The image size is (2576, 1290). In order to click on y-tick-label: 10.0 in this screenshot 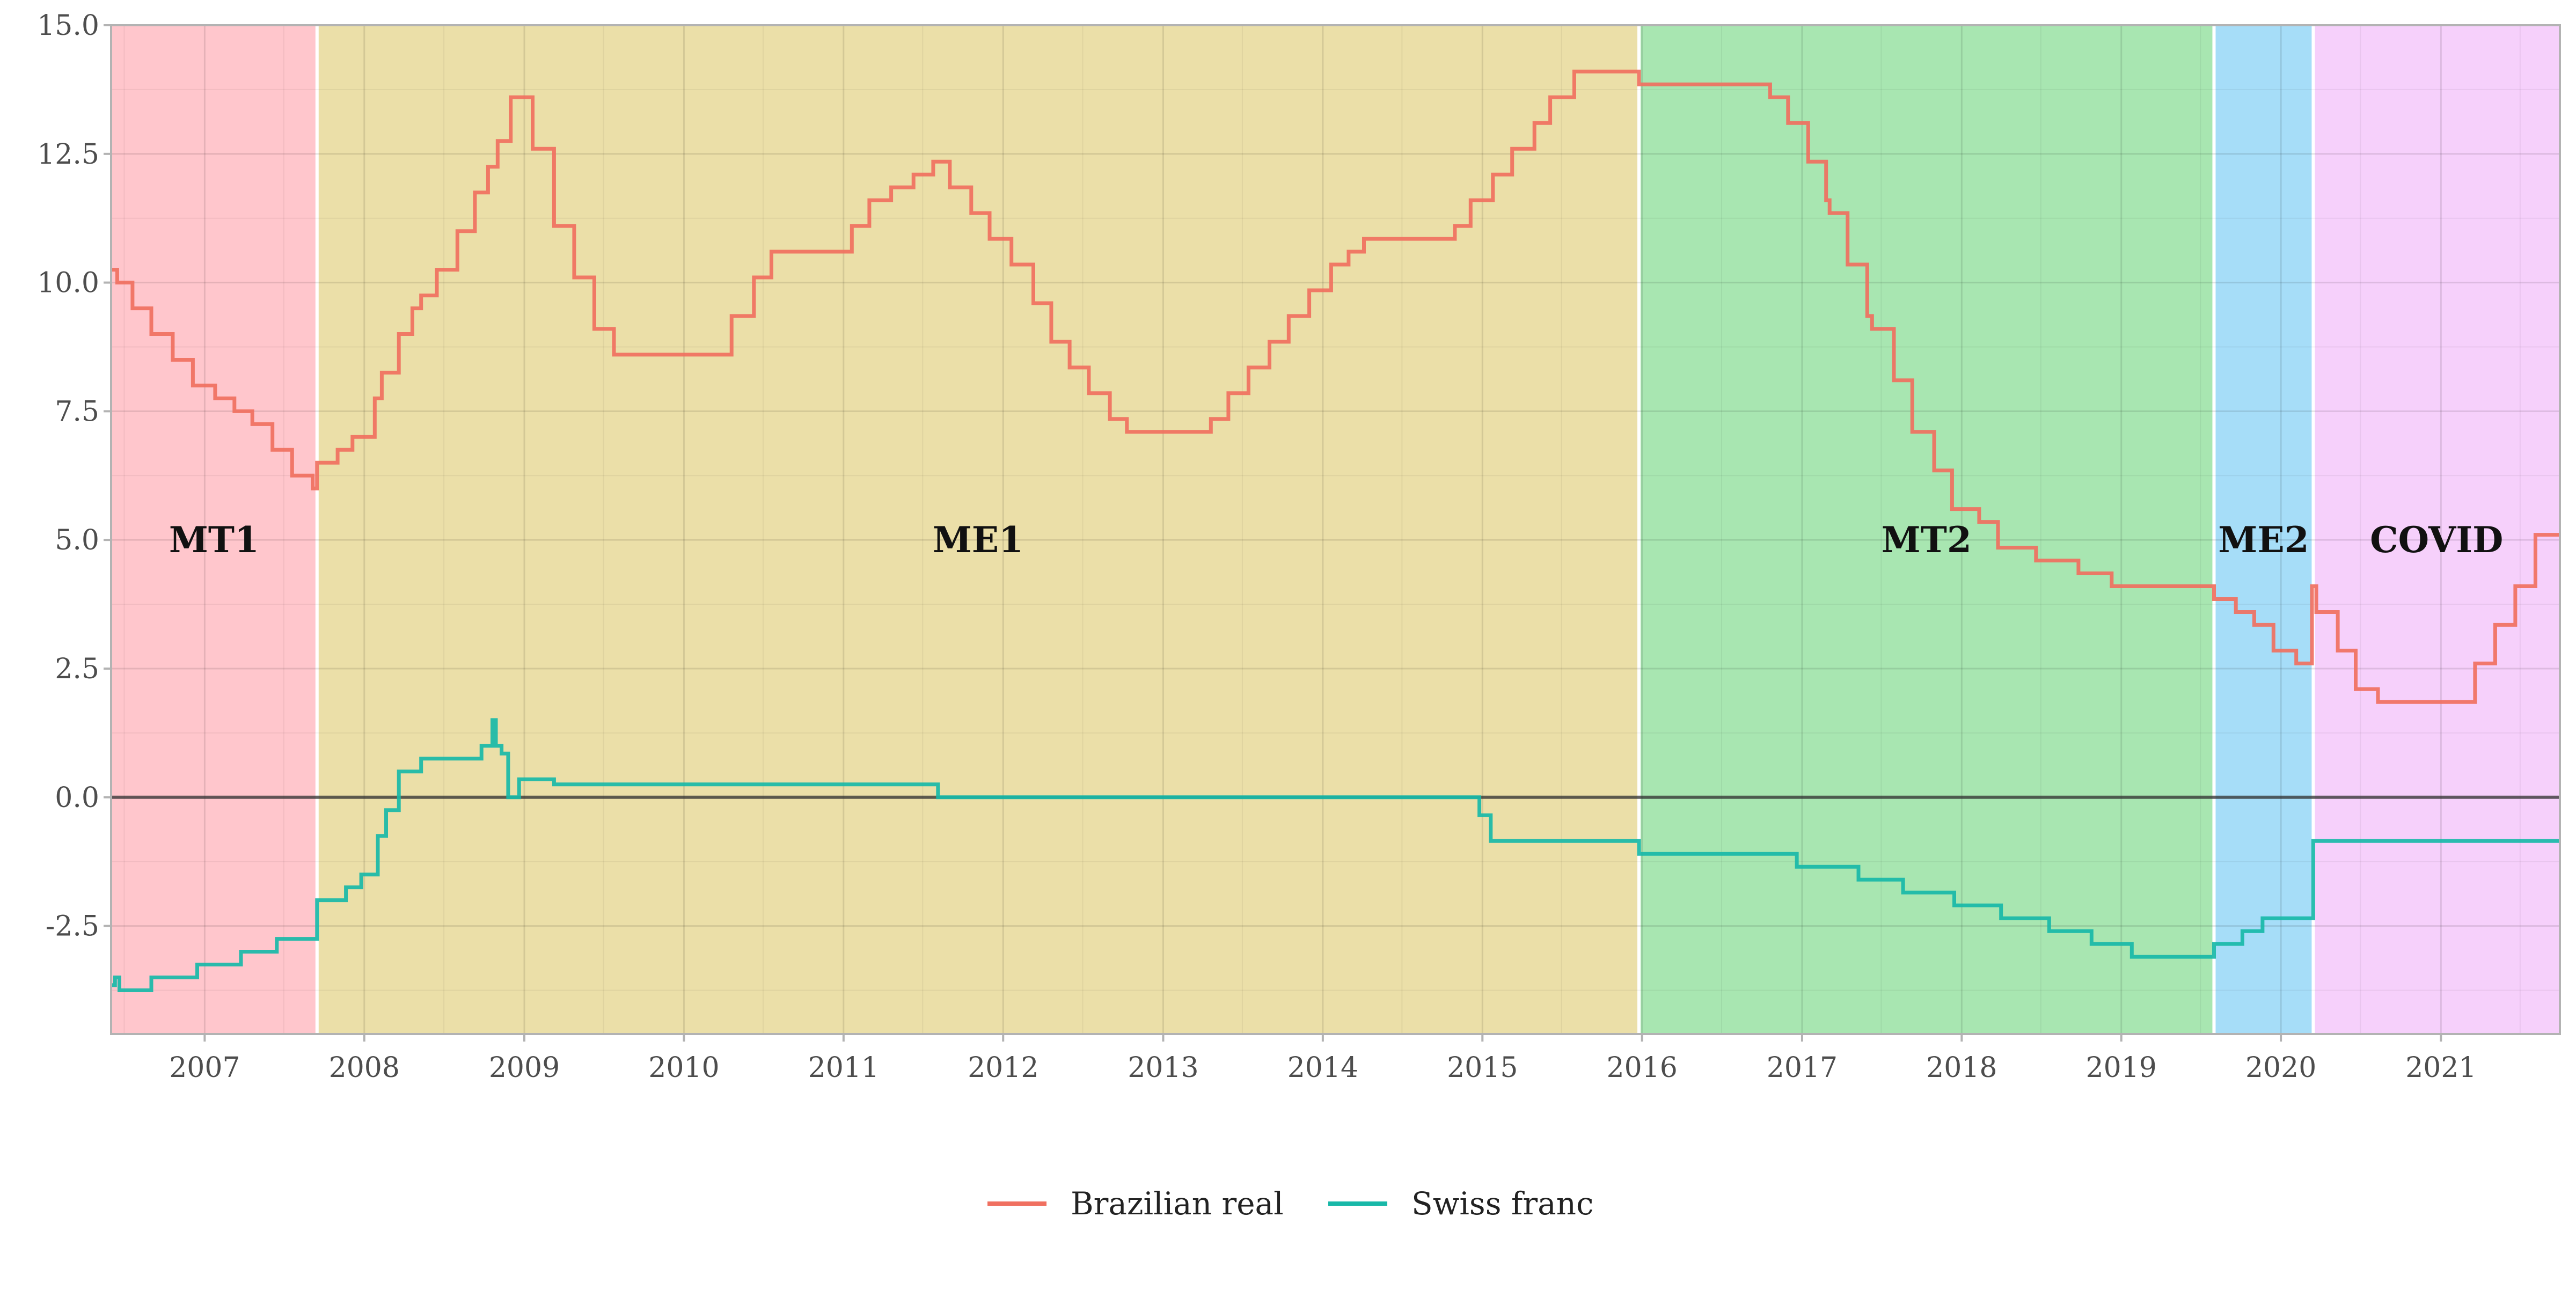, I will do `click(68, 283)`.